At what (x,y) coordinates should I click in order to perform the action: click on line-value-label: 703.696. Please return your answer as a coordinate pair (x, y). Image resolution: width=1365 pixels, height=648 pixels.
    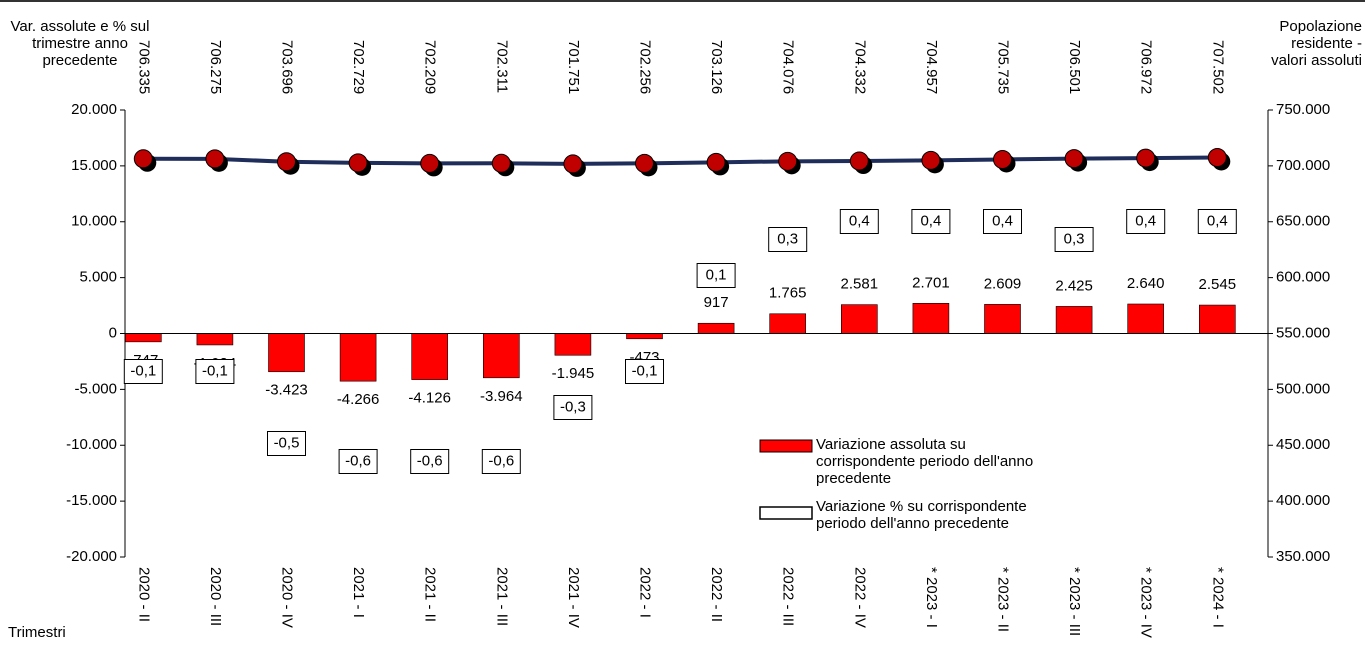
    Looking at the image, I should click on (287, 67).